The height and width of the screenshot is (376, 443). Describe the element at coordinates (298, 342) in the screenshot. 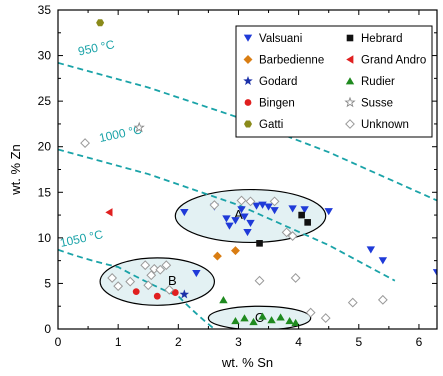

I see `x-tick-label: 4` at that location.